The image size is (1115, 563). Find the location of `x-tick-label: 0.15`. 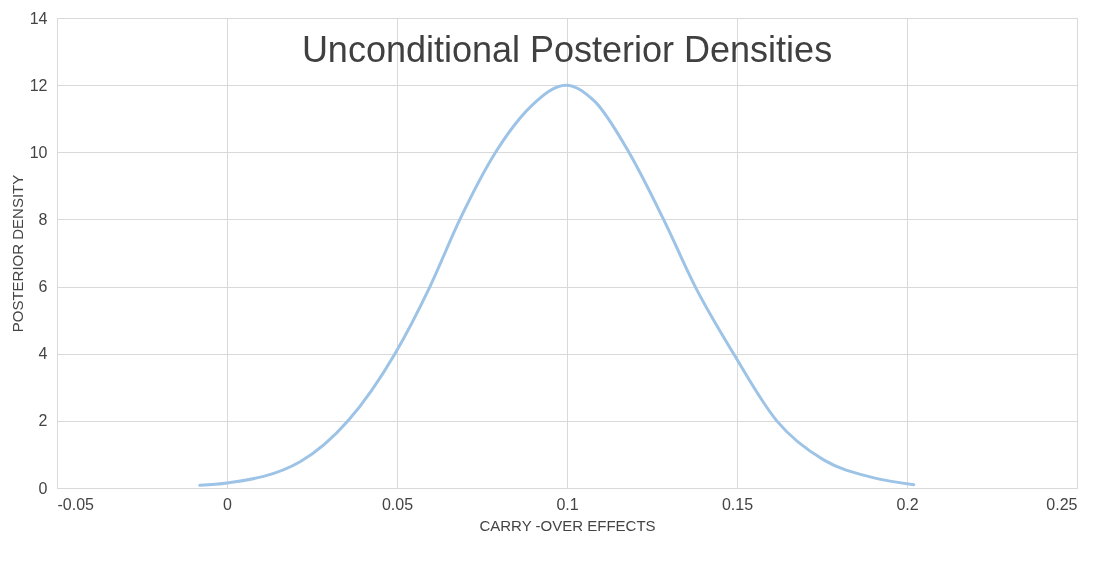

x-tick-label: 0.15 is located at coordinates (737, 504).